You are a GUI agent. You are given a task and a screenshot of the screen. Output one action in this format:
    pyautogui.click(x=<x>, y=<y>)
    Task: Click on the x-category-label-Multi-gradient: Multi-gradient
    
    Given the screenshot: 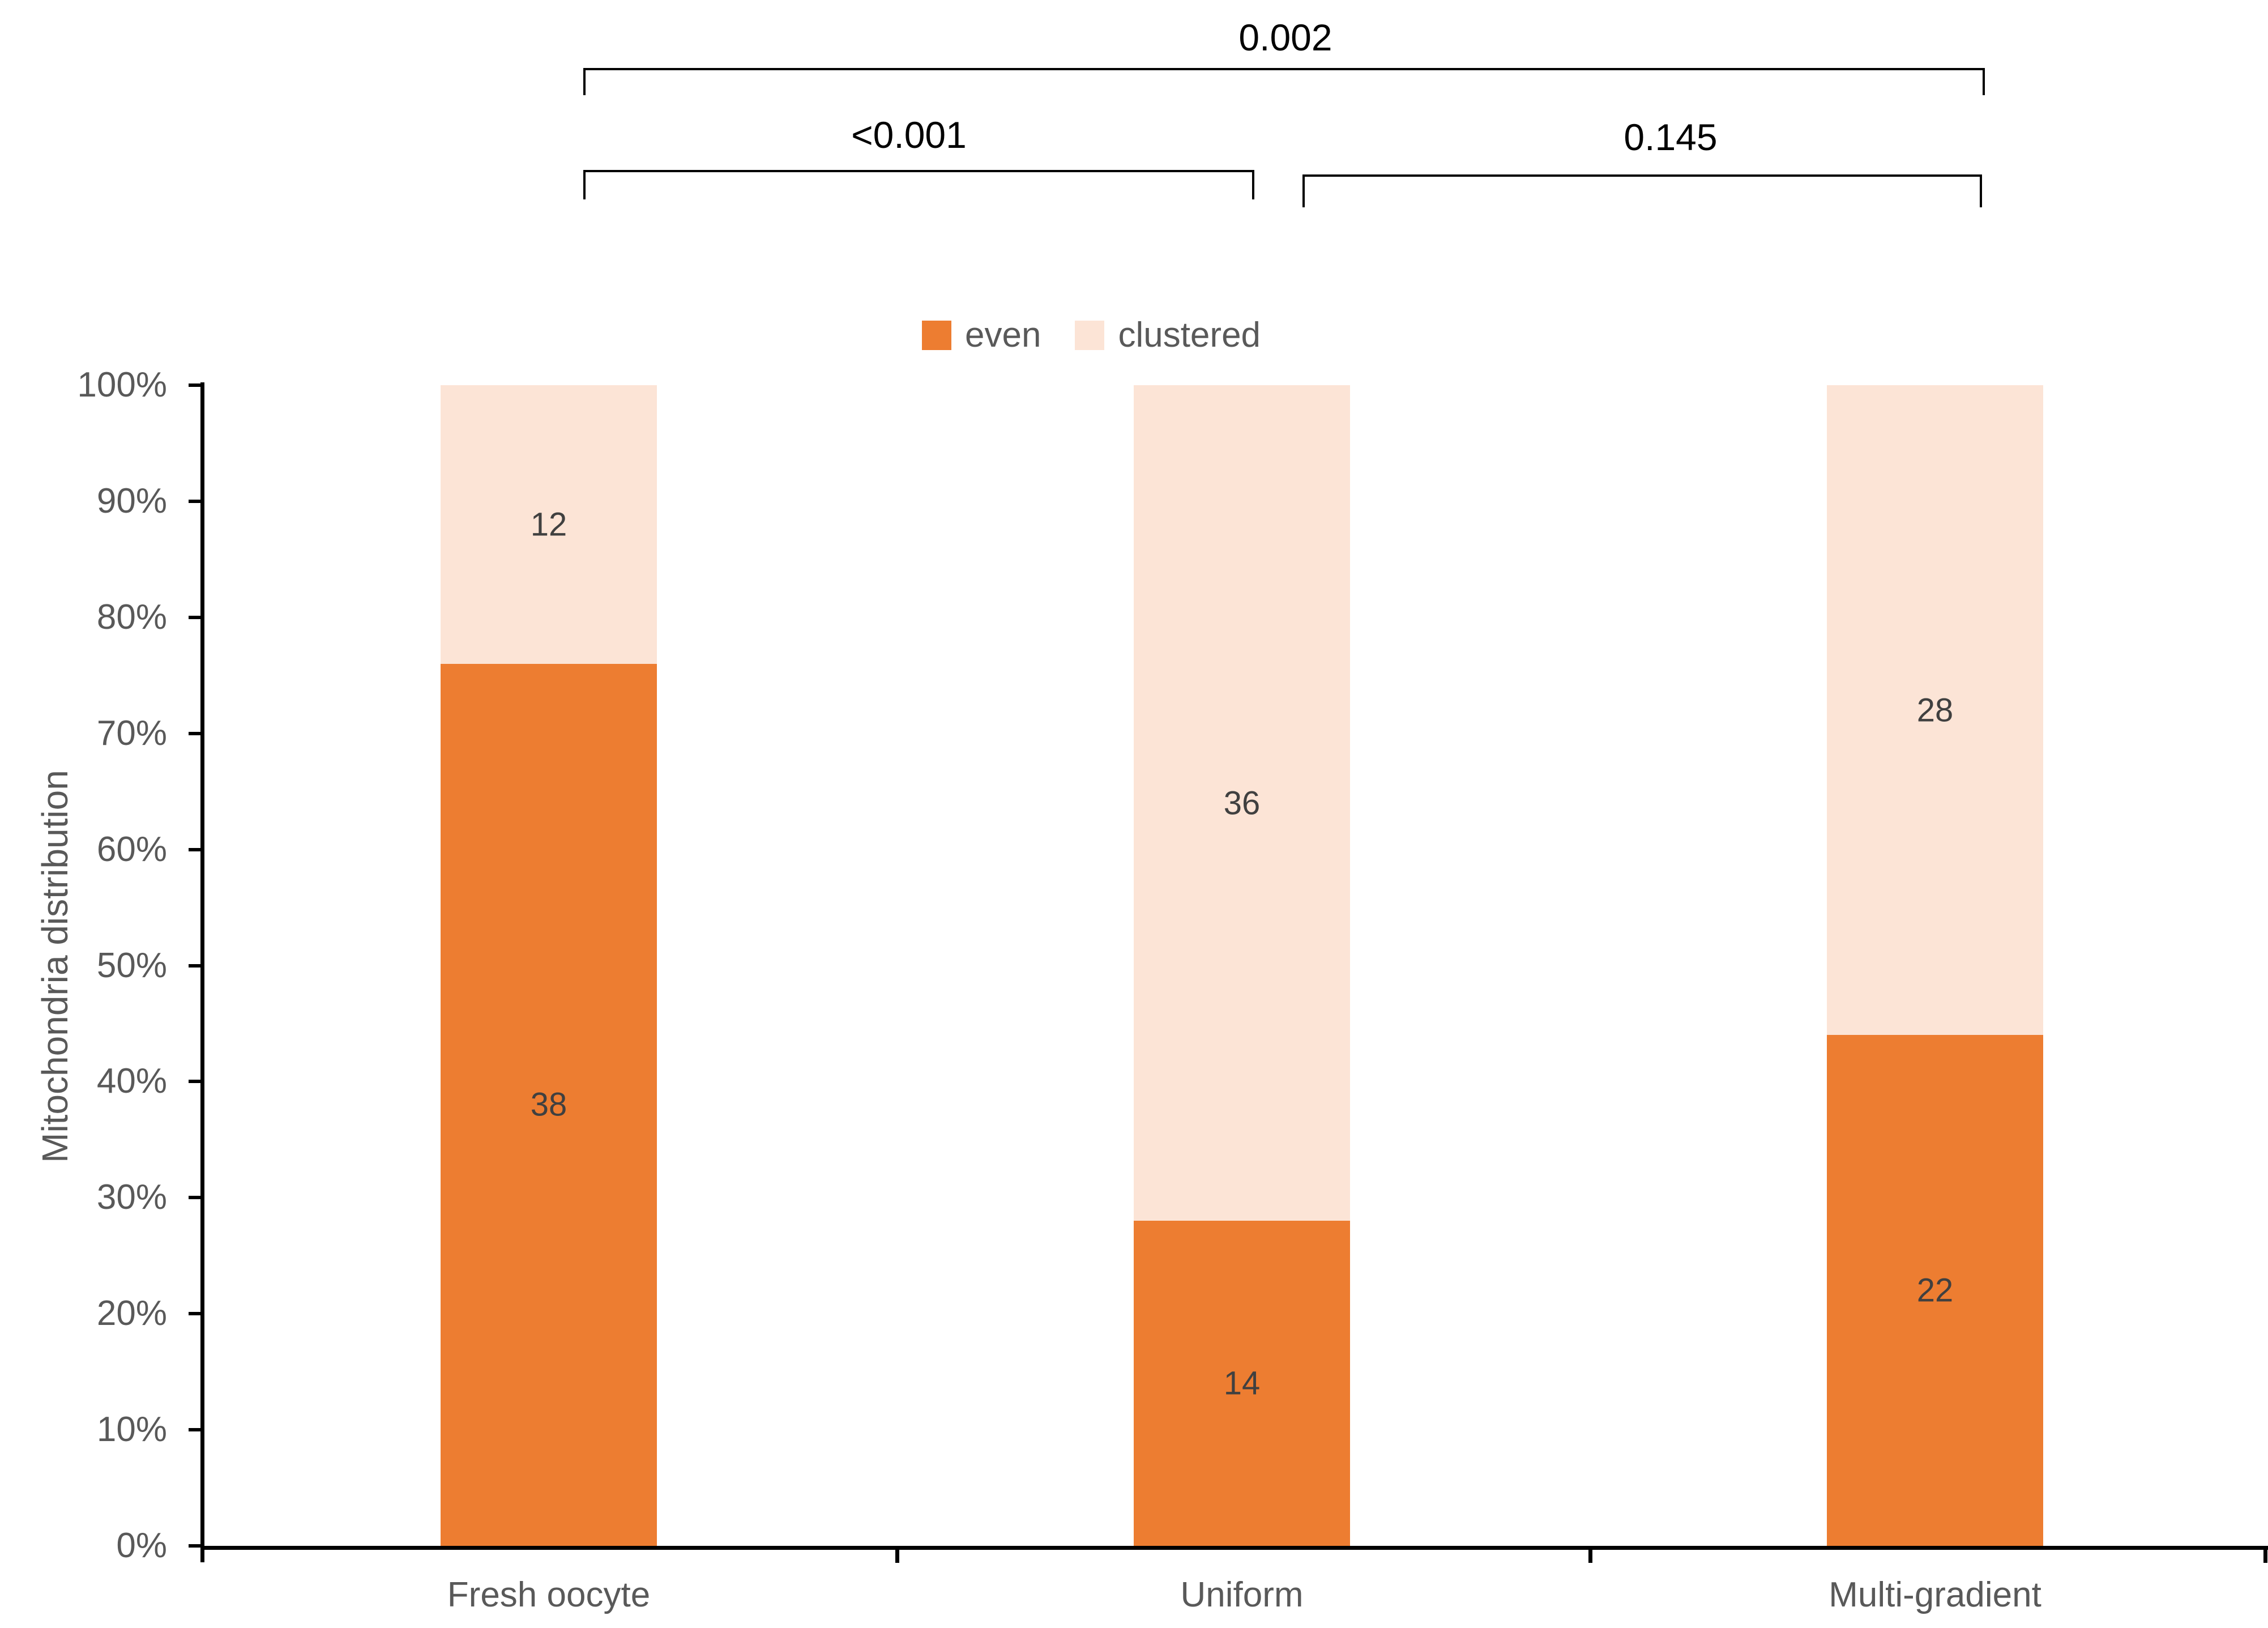 What is the action you would take?
    pyautogui.click(x=1935, y=1594)
    